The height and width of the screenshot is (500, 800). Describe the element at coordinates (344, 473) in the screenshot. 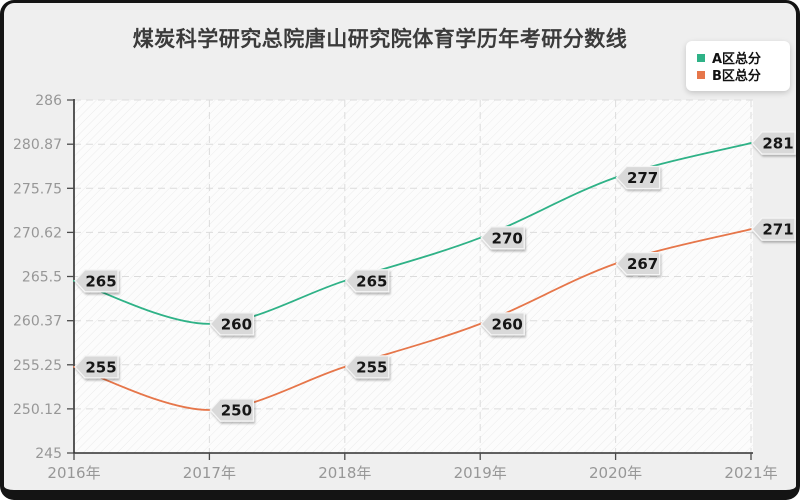

I see `x-tick-label: 2018年` at that location.